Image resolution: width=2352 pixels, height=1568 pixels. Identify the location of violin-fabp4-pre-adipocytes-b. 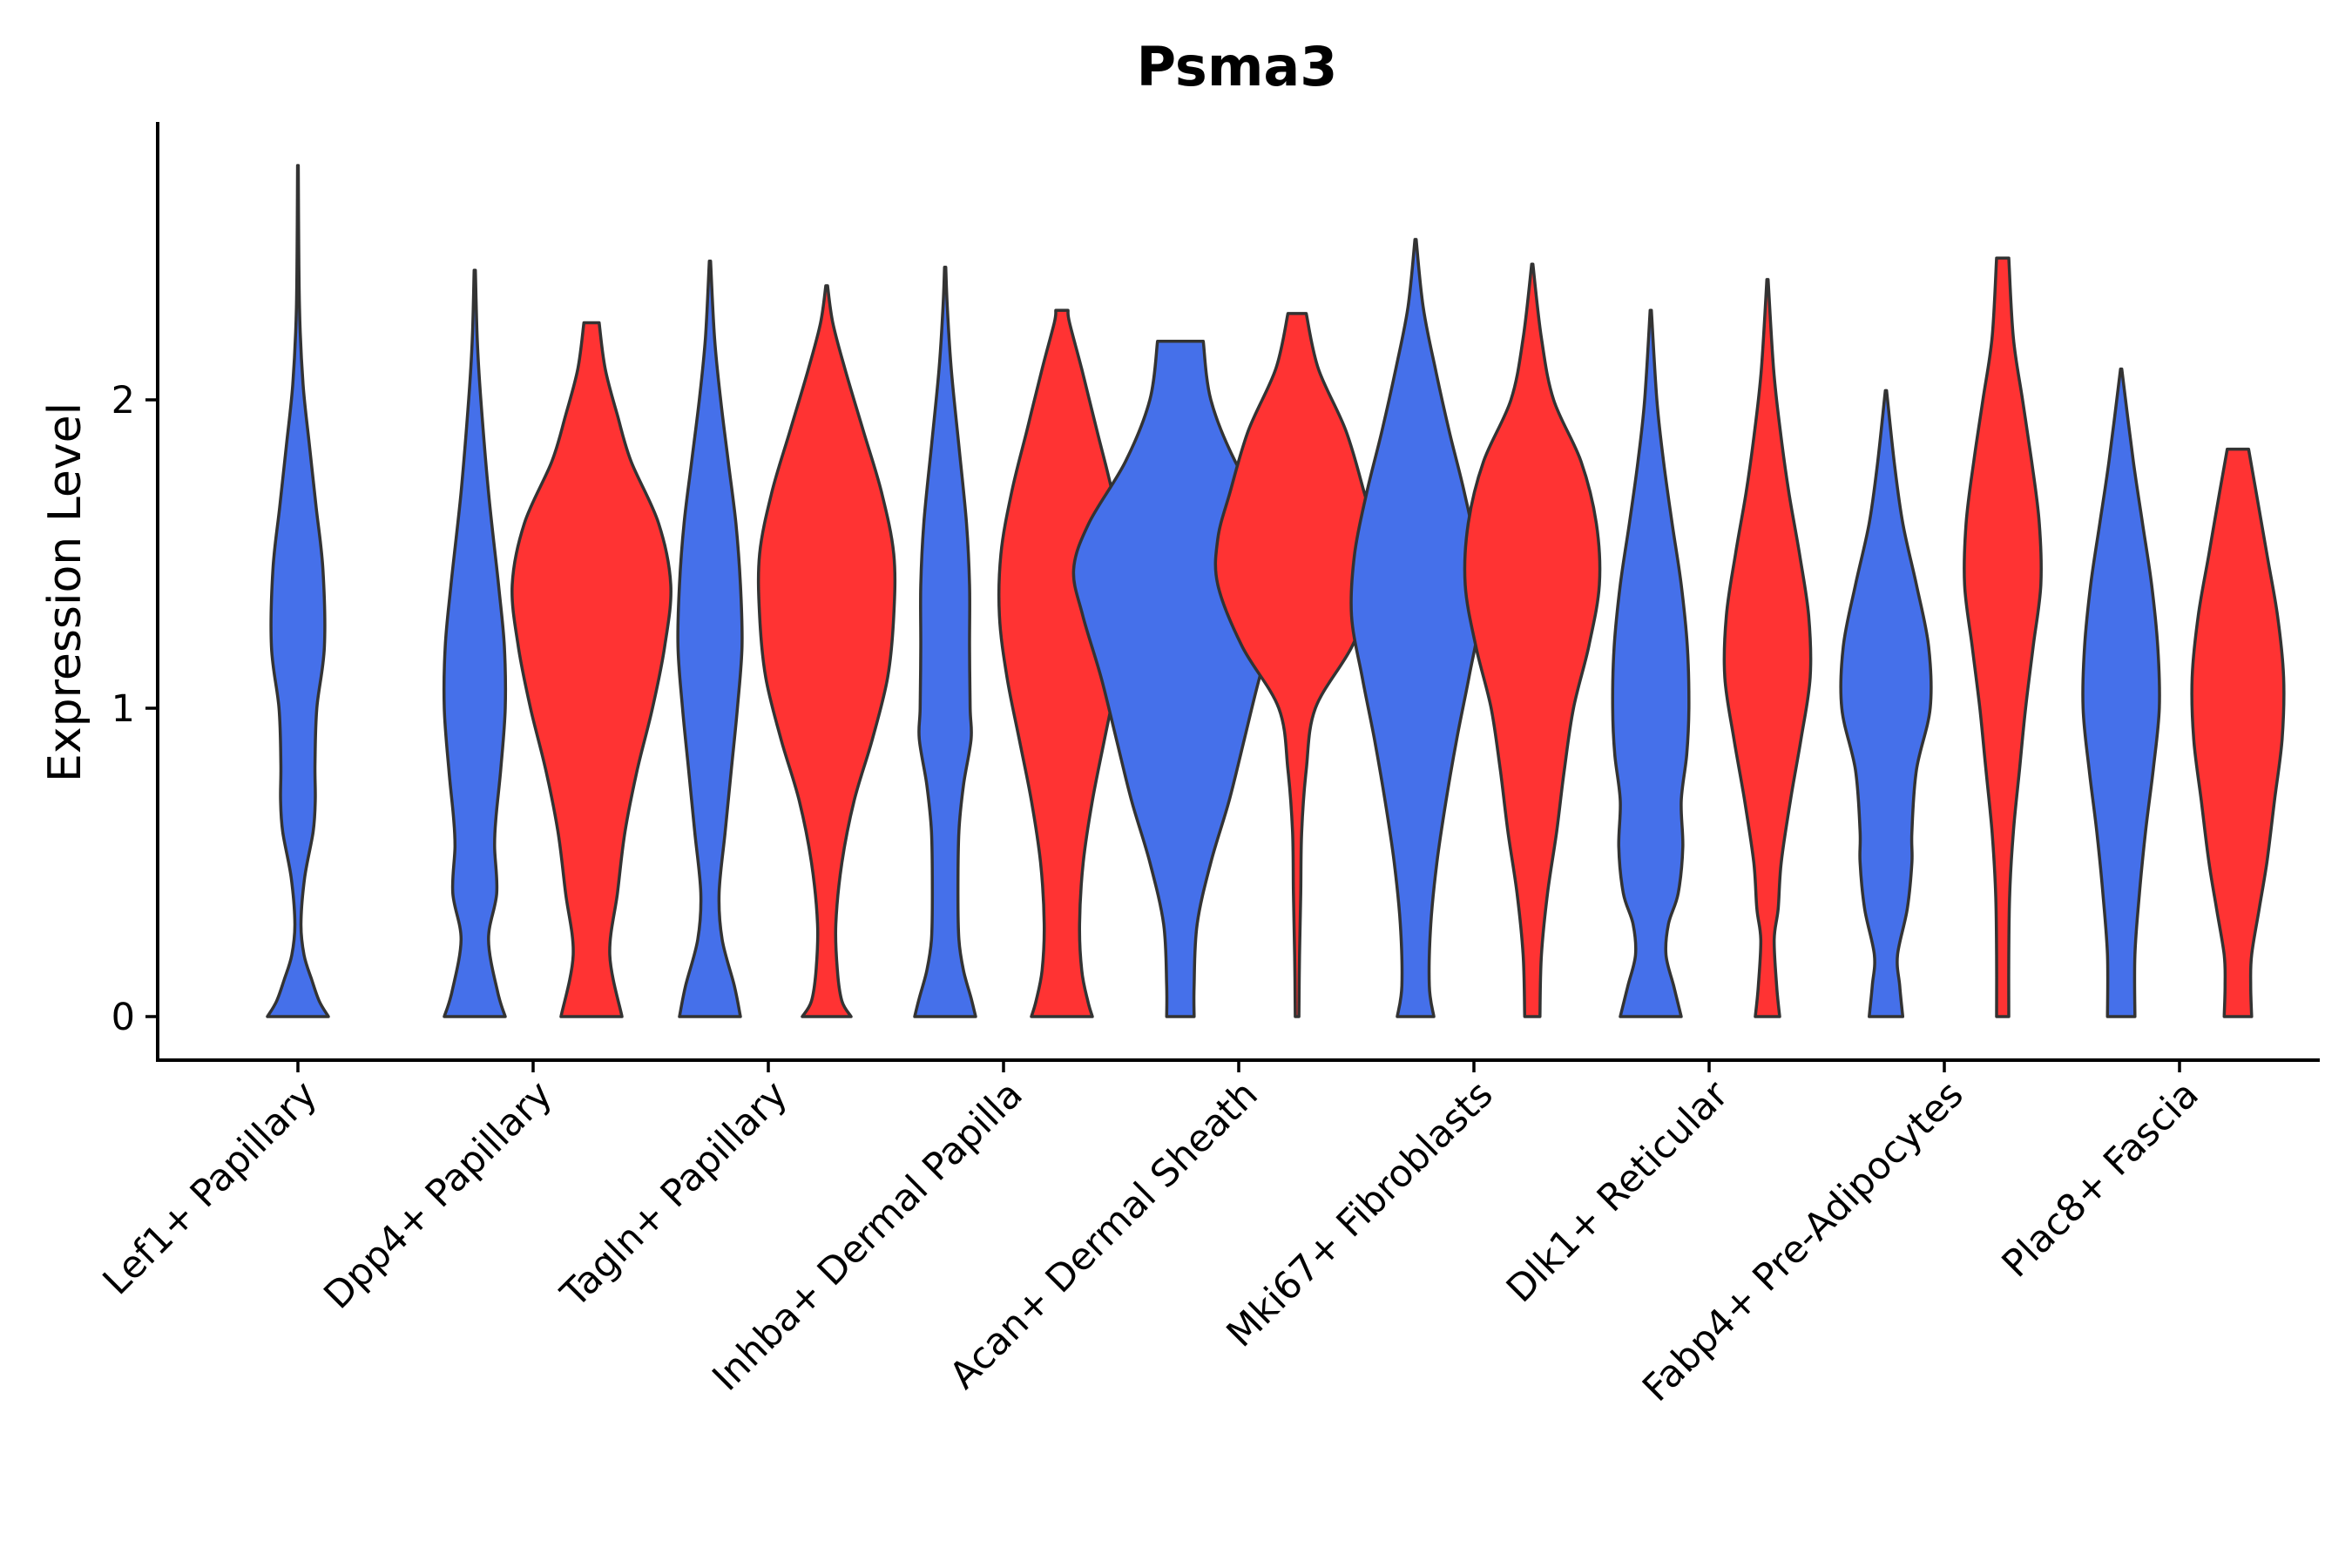
(2003, 637).